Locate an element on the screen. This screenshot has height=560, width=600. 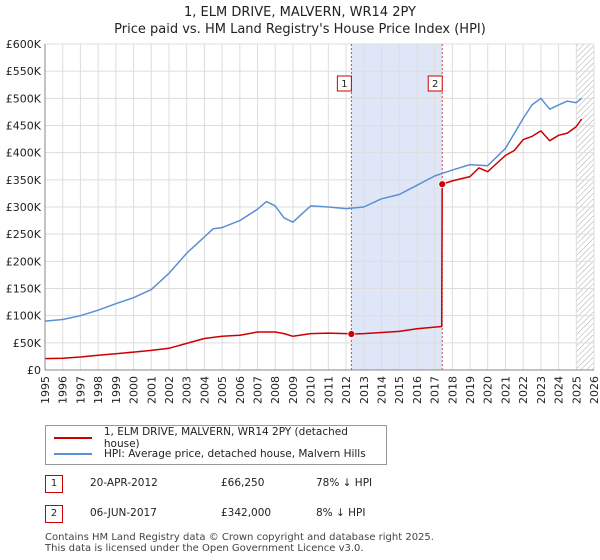
y-tick-label: £100K is located at coordinates (24, 316).